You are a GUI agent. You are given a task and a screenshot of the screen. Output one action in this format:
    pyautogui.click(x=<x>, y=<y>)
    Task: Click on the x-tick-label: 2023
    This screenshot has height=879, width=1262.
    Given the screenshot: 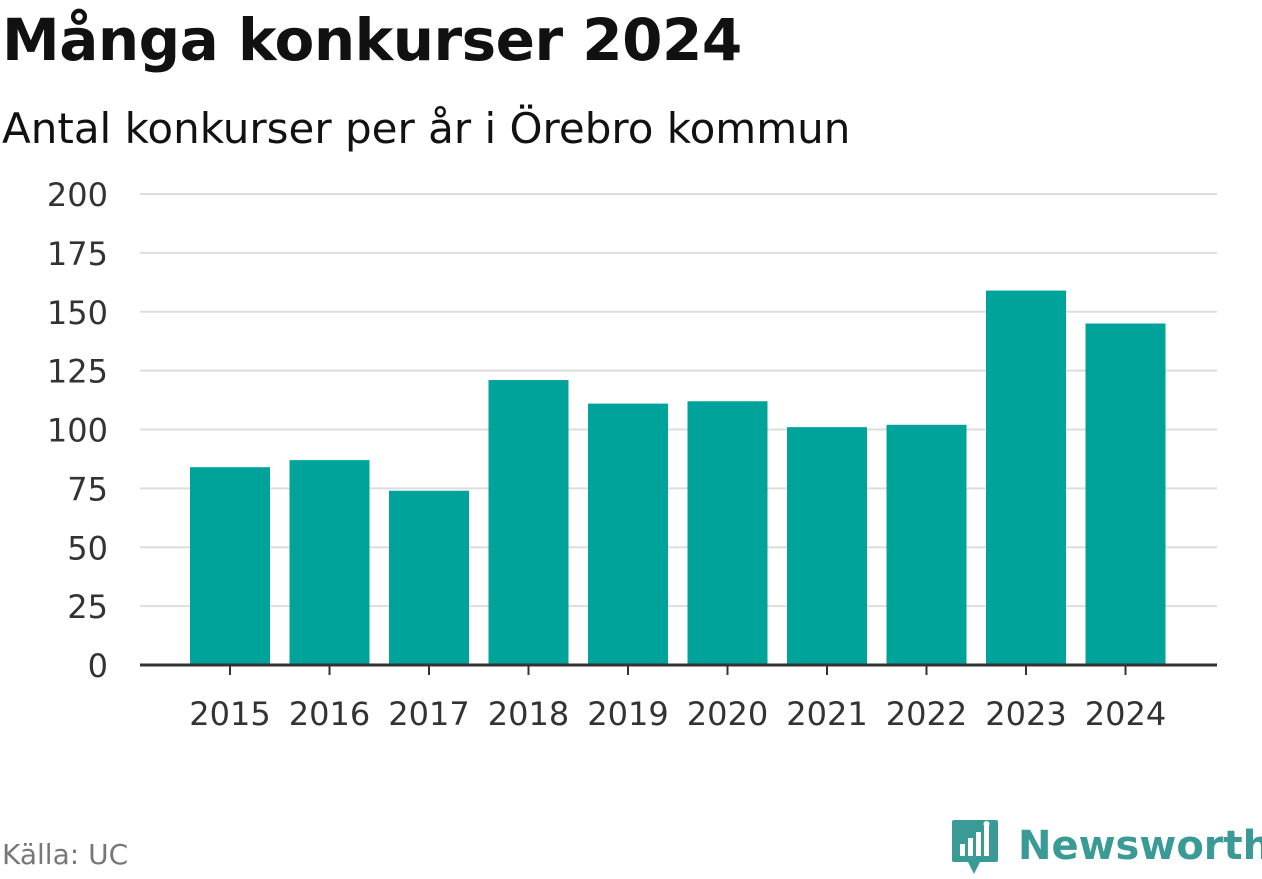 What is the action you would take?
    pyautogui.click(x=1025, y=714)
    